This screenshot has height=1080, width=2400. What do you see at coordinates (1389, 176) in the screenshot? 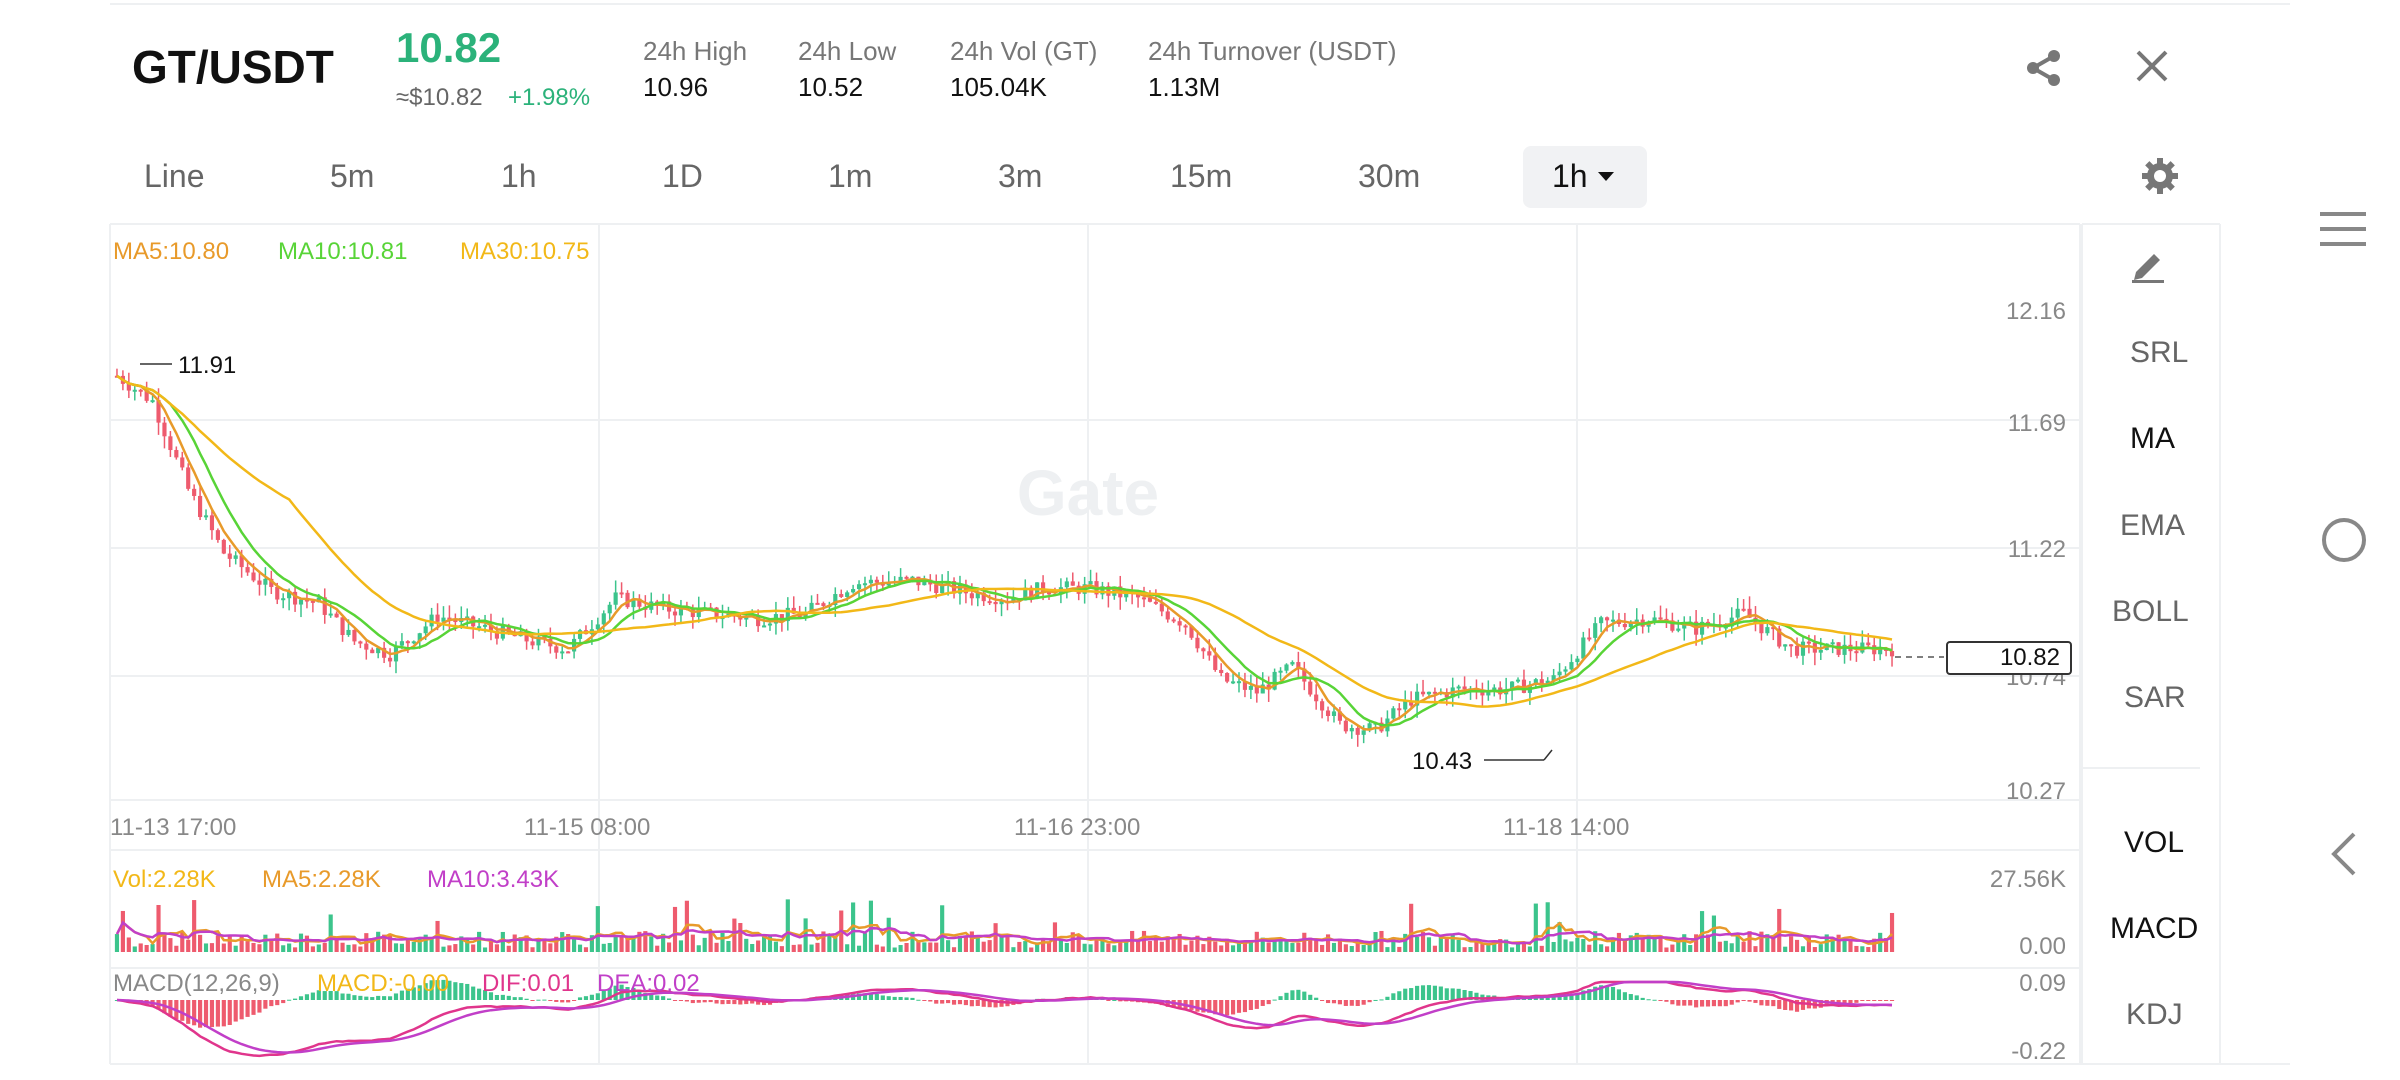
I see `tab-30m: 30m` at bounding box center [1389, 176].